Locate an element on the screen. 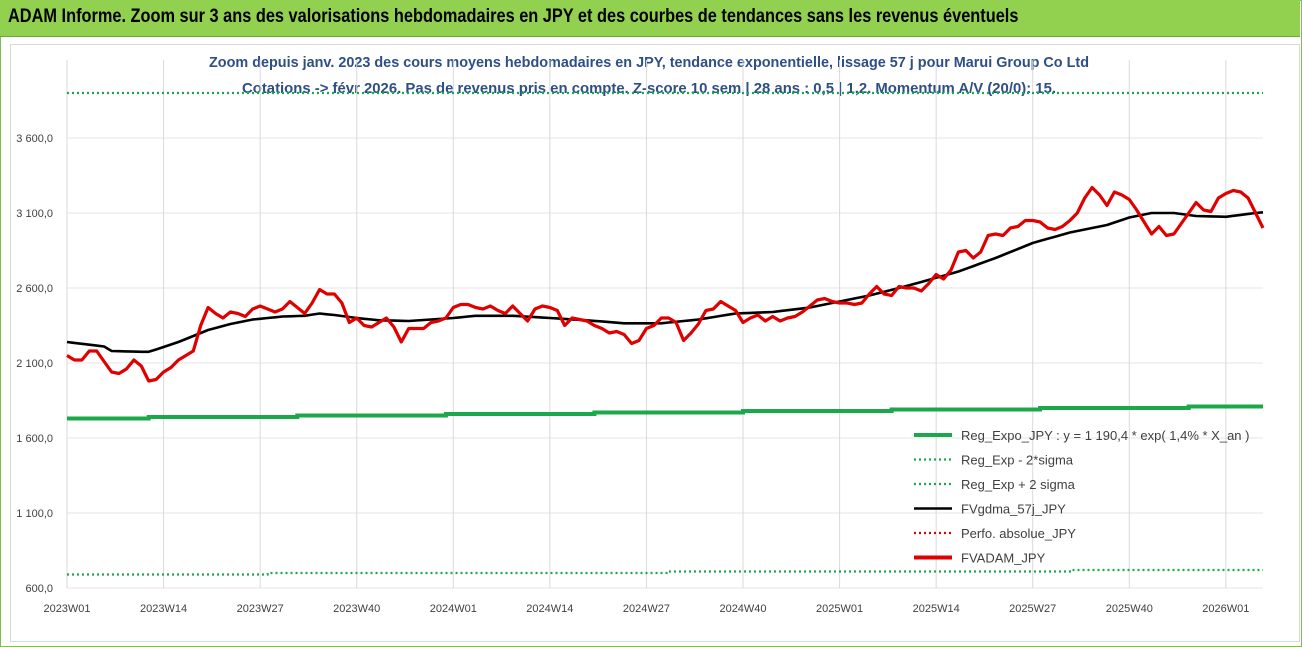 The image size is (1302, 647). x-tick-label: 2025W01 is located at coordinates (839, 609).